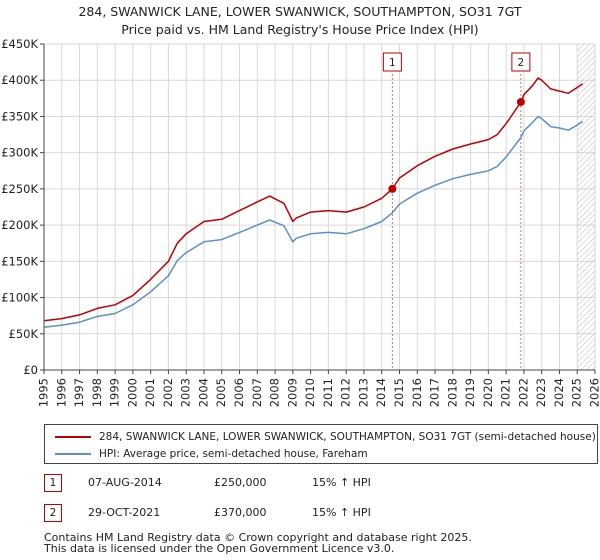  What do you see at coordinates (541, 392) in the screenshot?
I see `x-tick-label: 2023` at bounding box center [541, 392].